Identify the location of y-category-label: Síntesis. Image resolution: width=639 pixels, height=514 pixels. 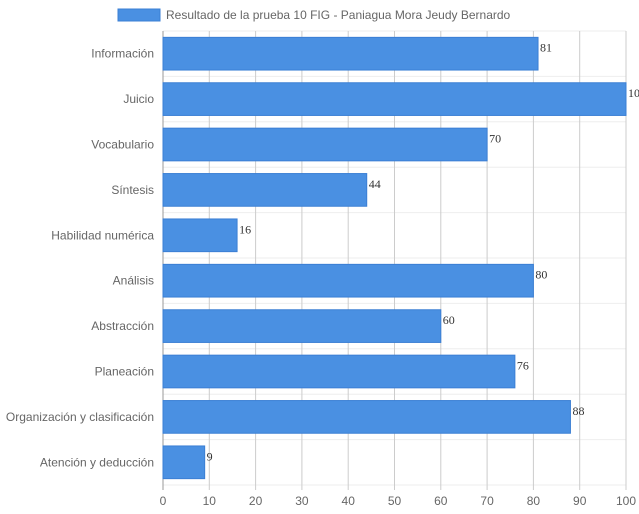
(132, 190).